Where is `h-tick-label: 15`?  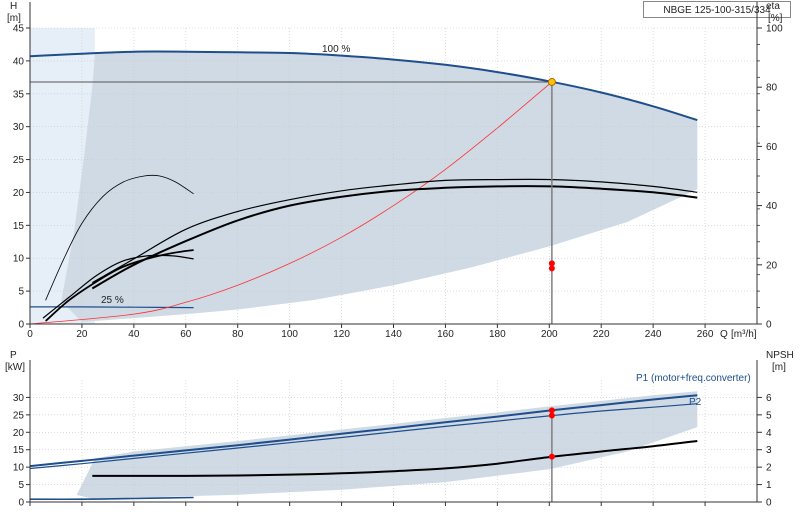
h-tick-label: 15 is located at coordinates (19, 226).